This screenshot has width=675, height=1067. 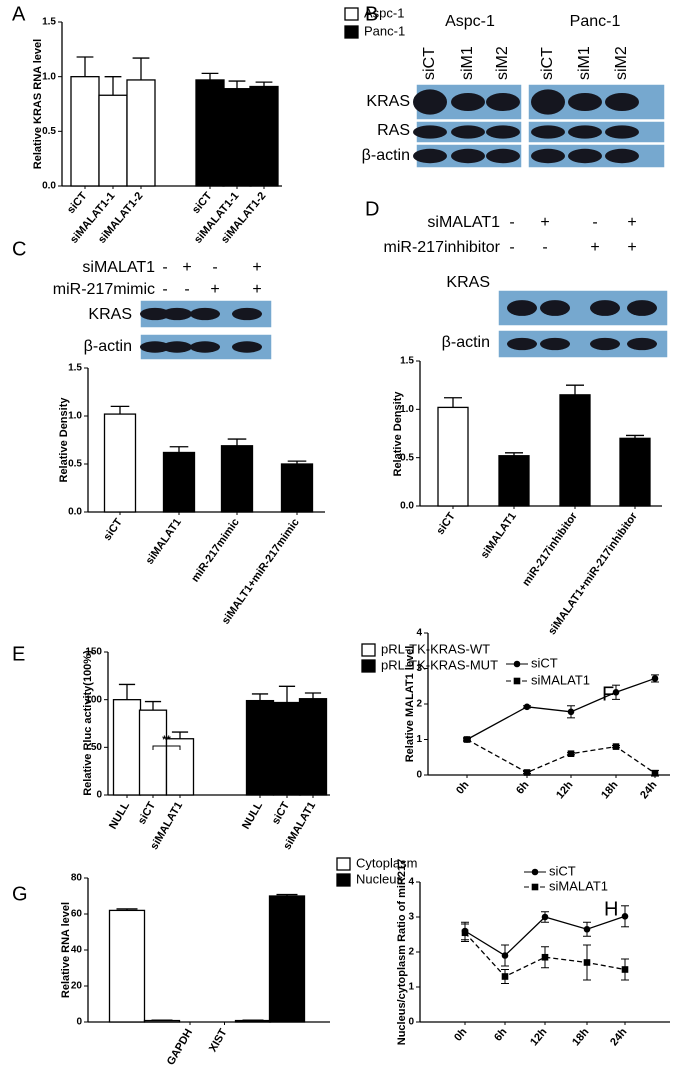 I want to click on panel-letter: H, so click(x=611, y=909).